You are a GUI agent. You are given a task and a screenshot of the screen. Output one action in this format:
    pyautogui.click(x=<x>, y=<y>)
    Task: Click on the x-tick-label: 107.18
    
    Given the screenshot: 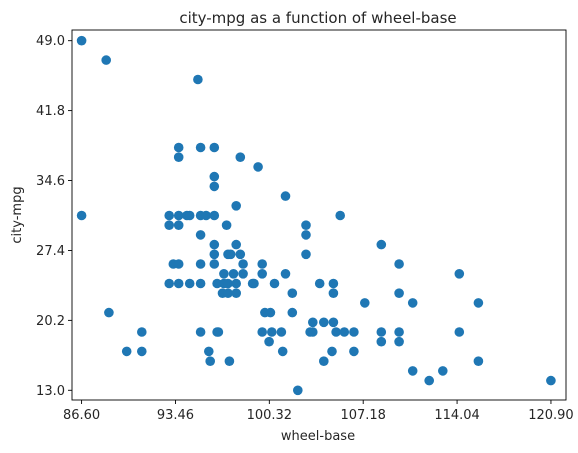 What is the action you would take?
    pyautogui.click(x=363, y=415)
    